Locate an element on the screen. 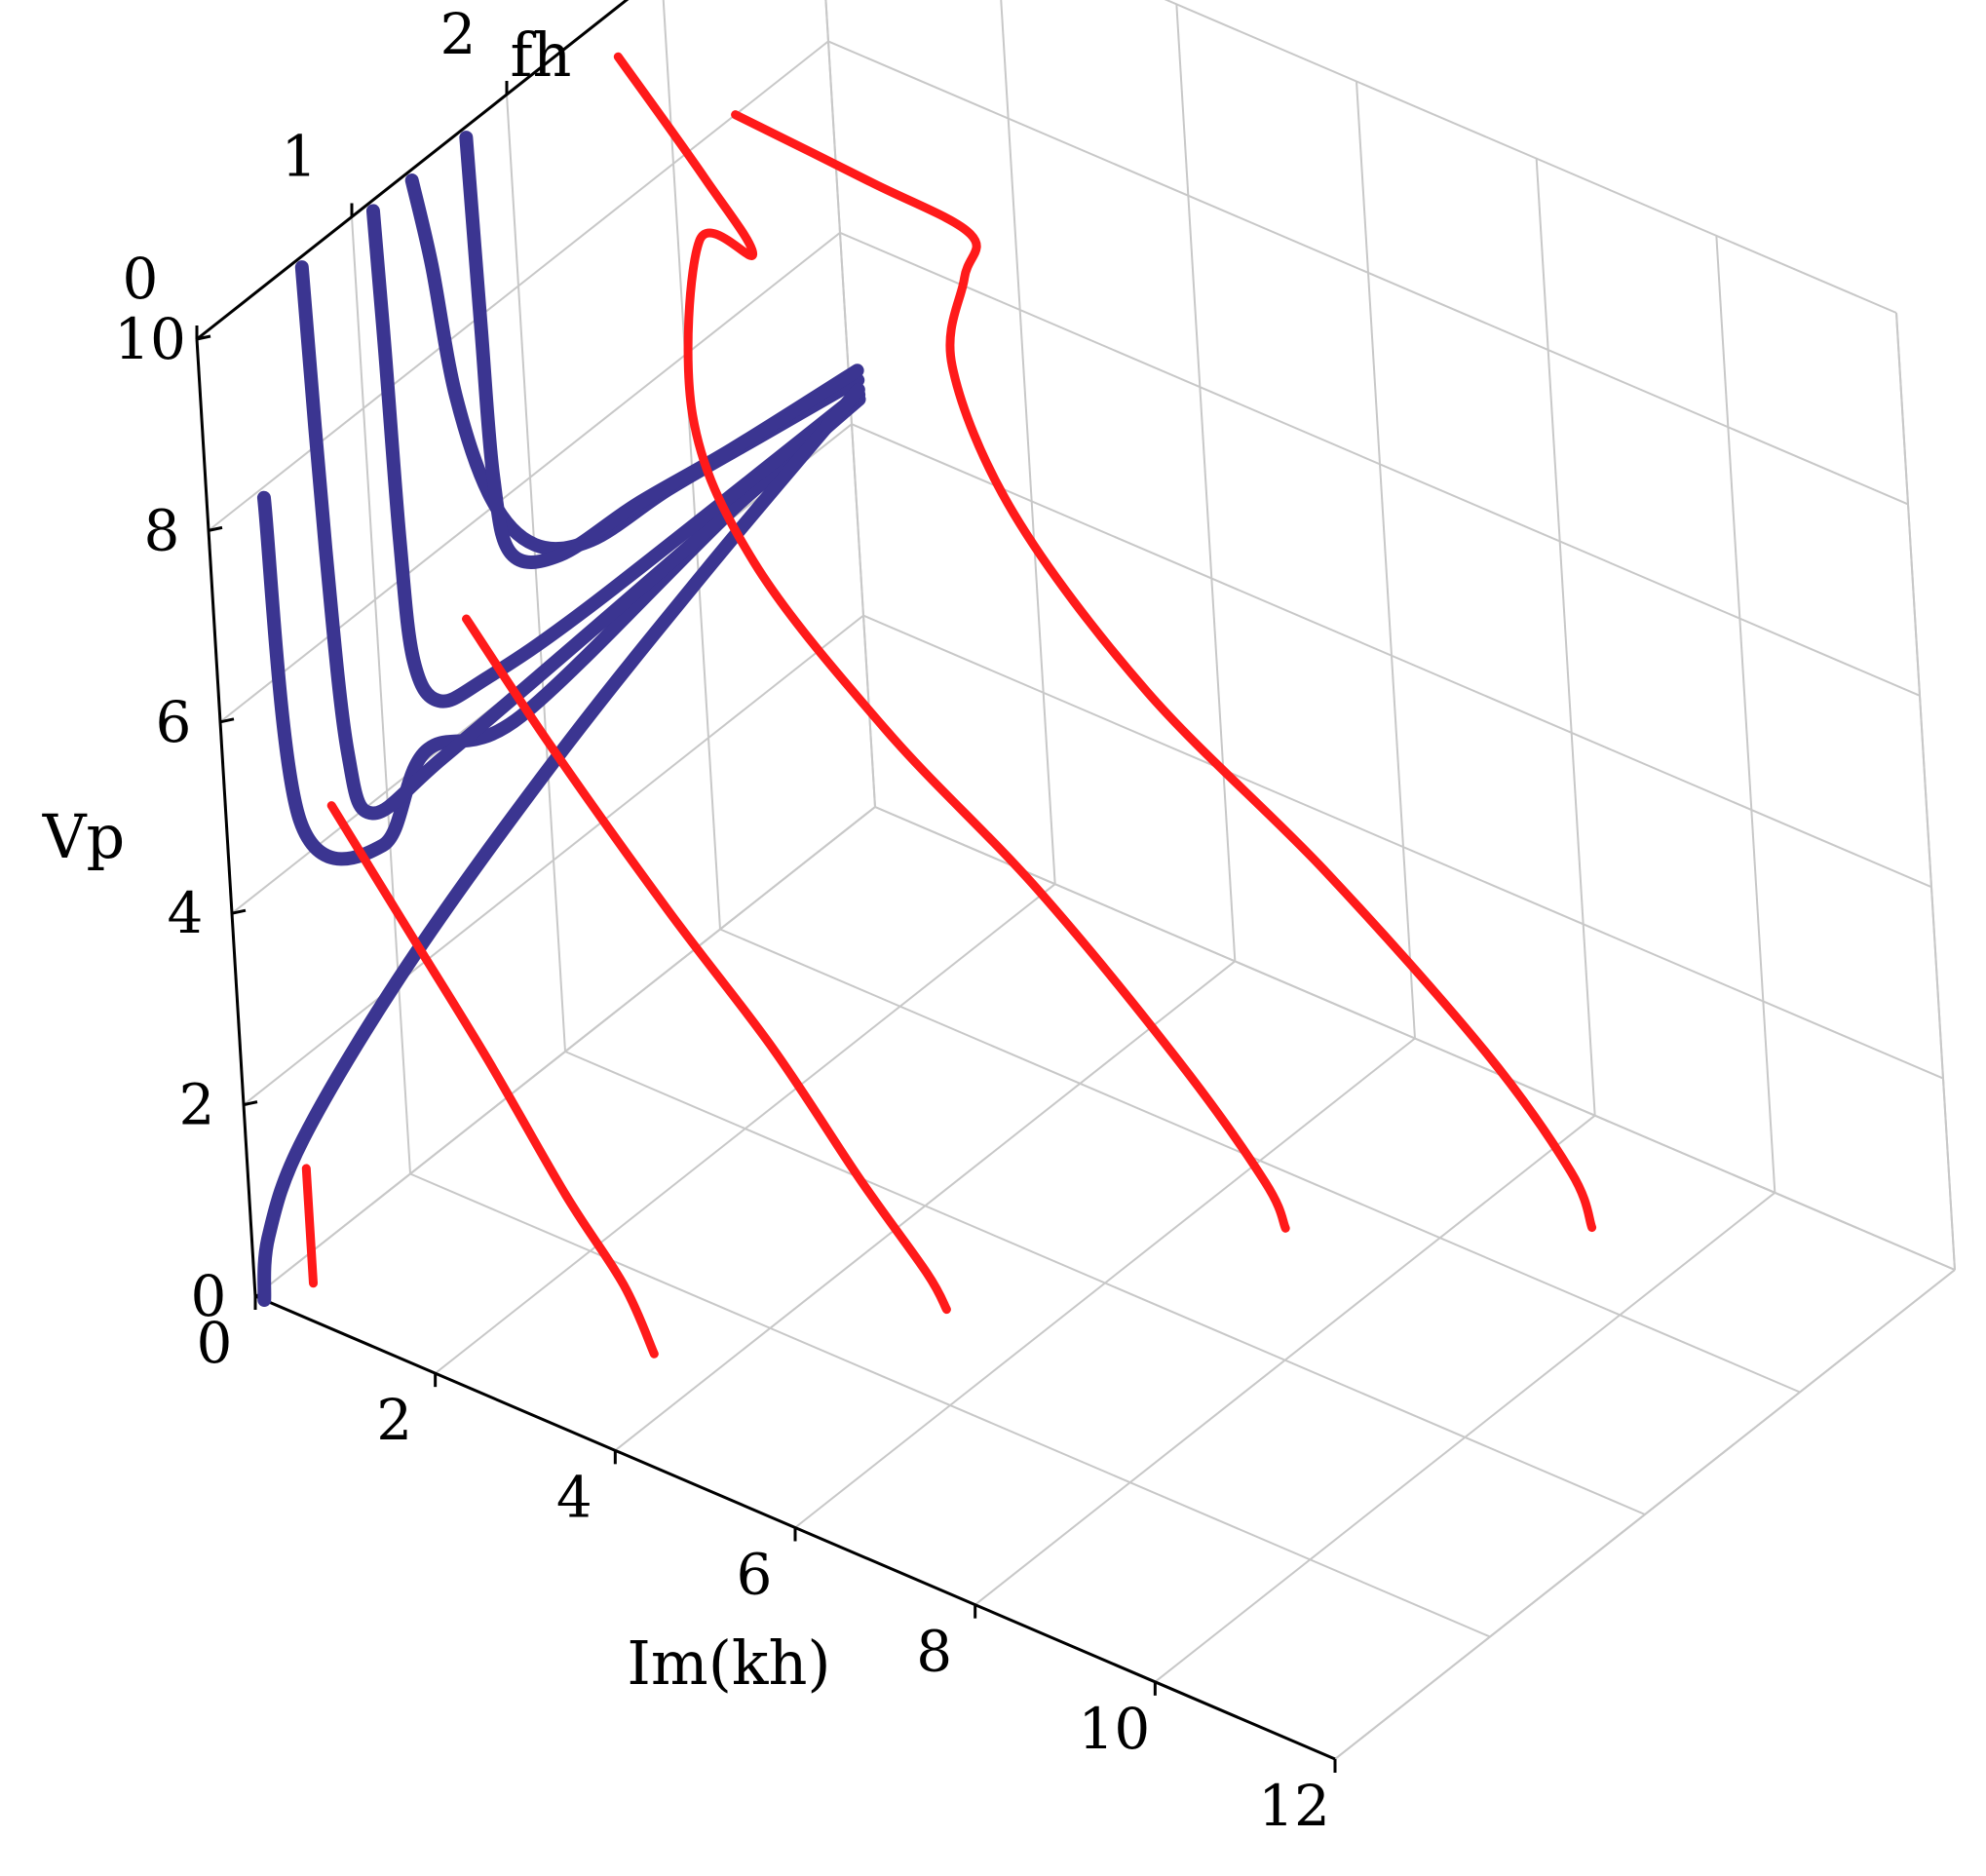 The width and height of the screenshot is (1986, 1876). x-tick-label: 0 is located at coordinates (141, 279).